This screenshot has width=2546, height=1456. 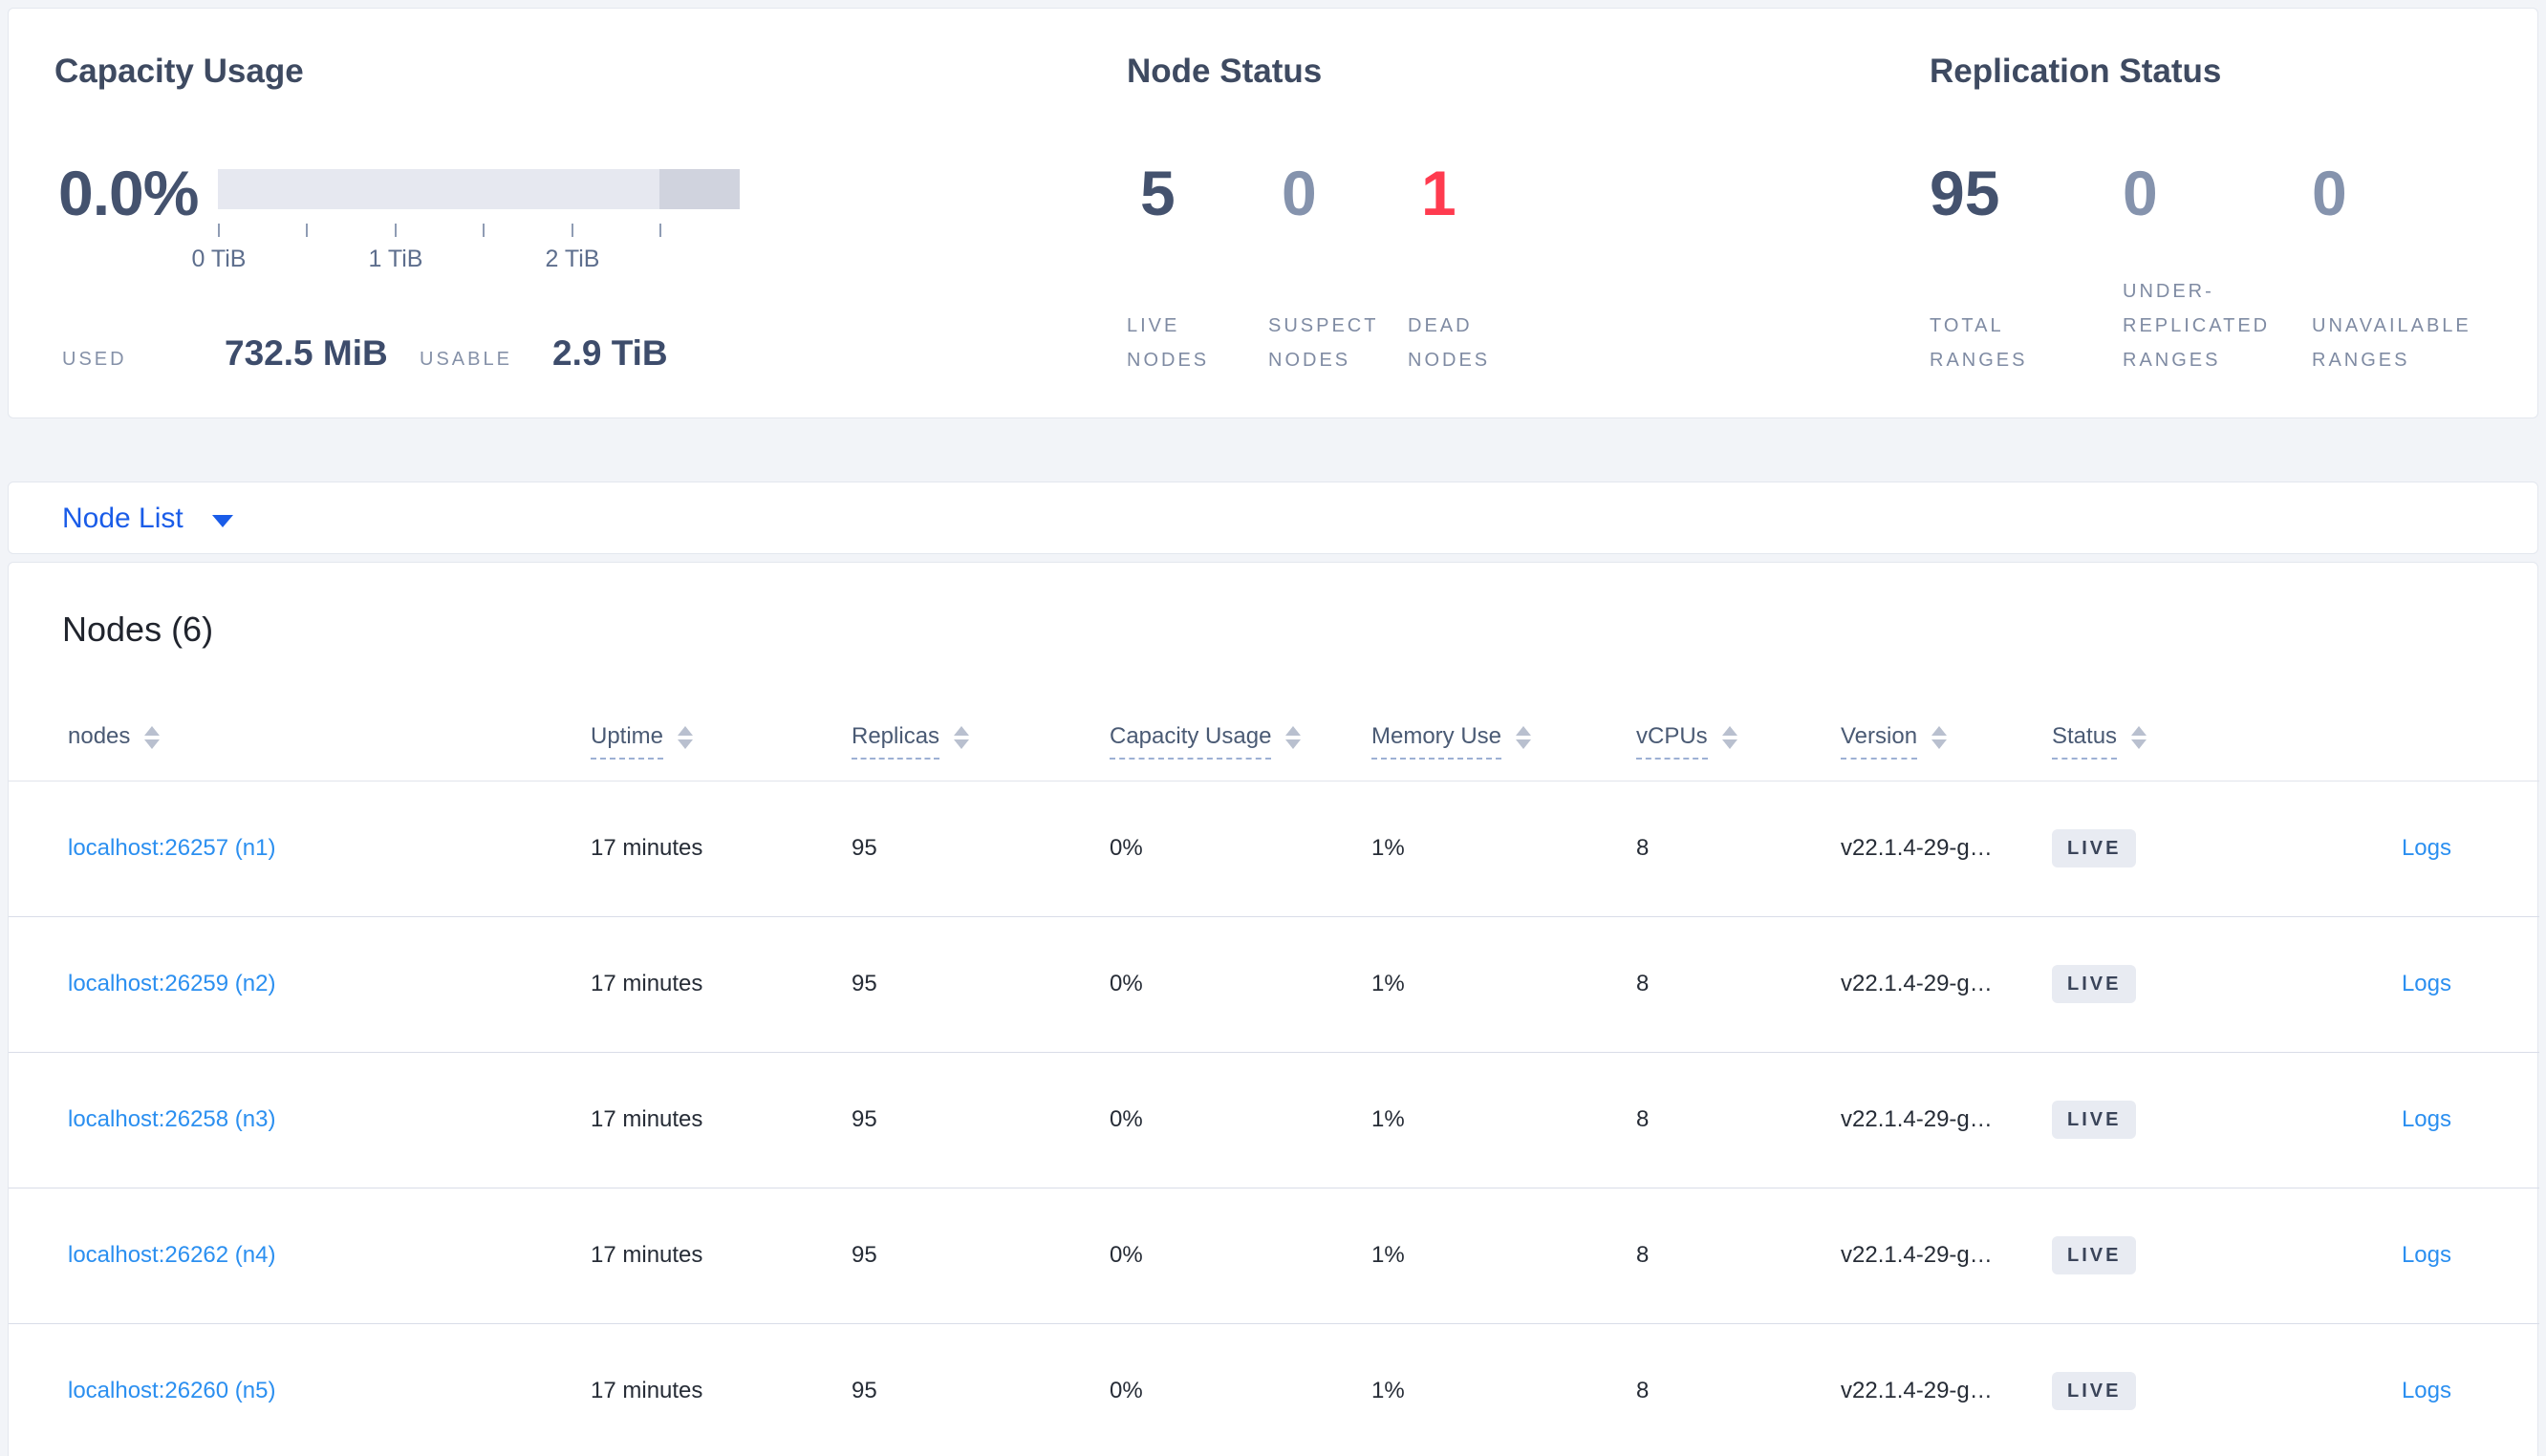 What do you see at coordinates (699, 189) in the screenshot?
I see `capacity-bar-end-segment` at bounding box center [699, 189].